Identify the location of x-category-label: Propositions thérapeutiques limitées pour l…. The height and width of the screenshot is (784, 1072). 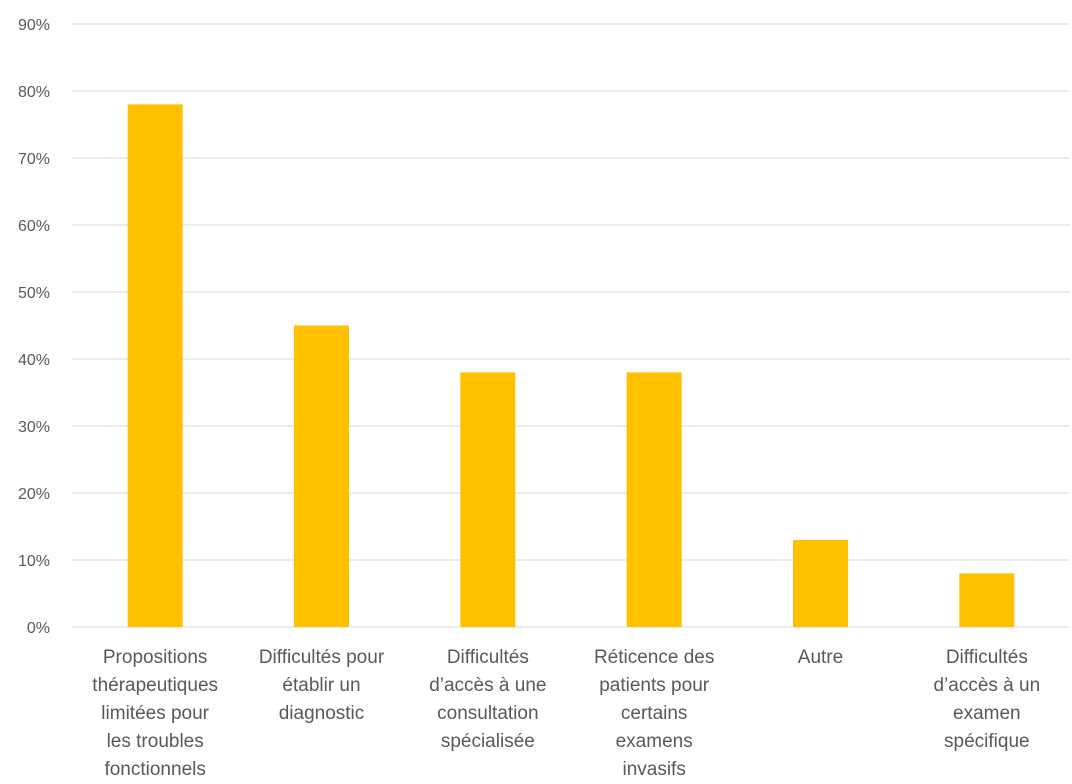
(155, 713).